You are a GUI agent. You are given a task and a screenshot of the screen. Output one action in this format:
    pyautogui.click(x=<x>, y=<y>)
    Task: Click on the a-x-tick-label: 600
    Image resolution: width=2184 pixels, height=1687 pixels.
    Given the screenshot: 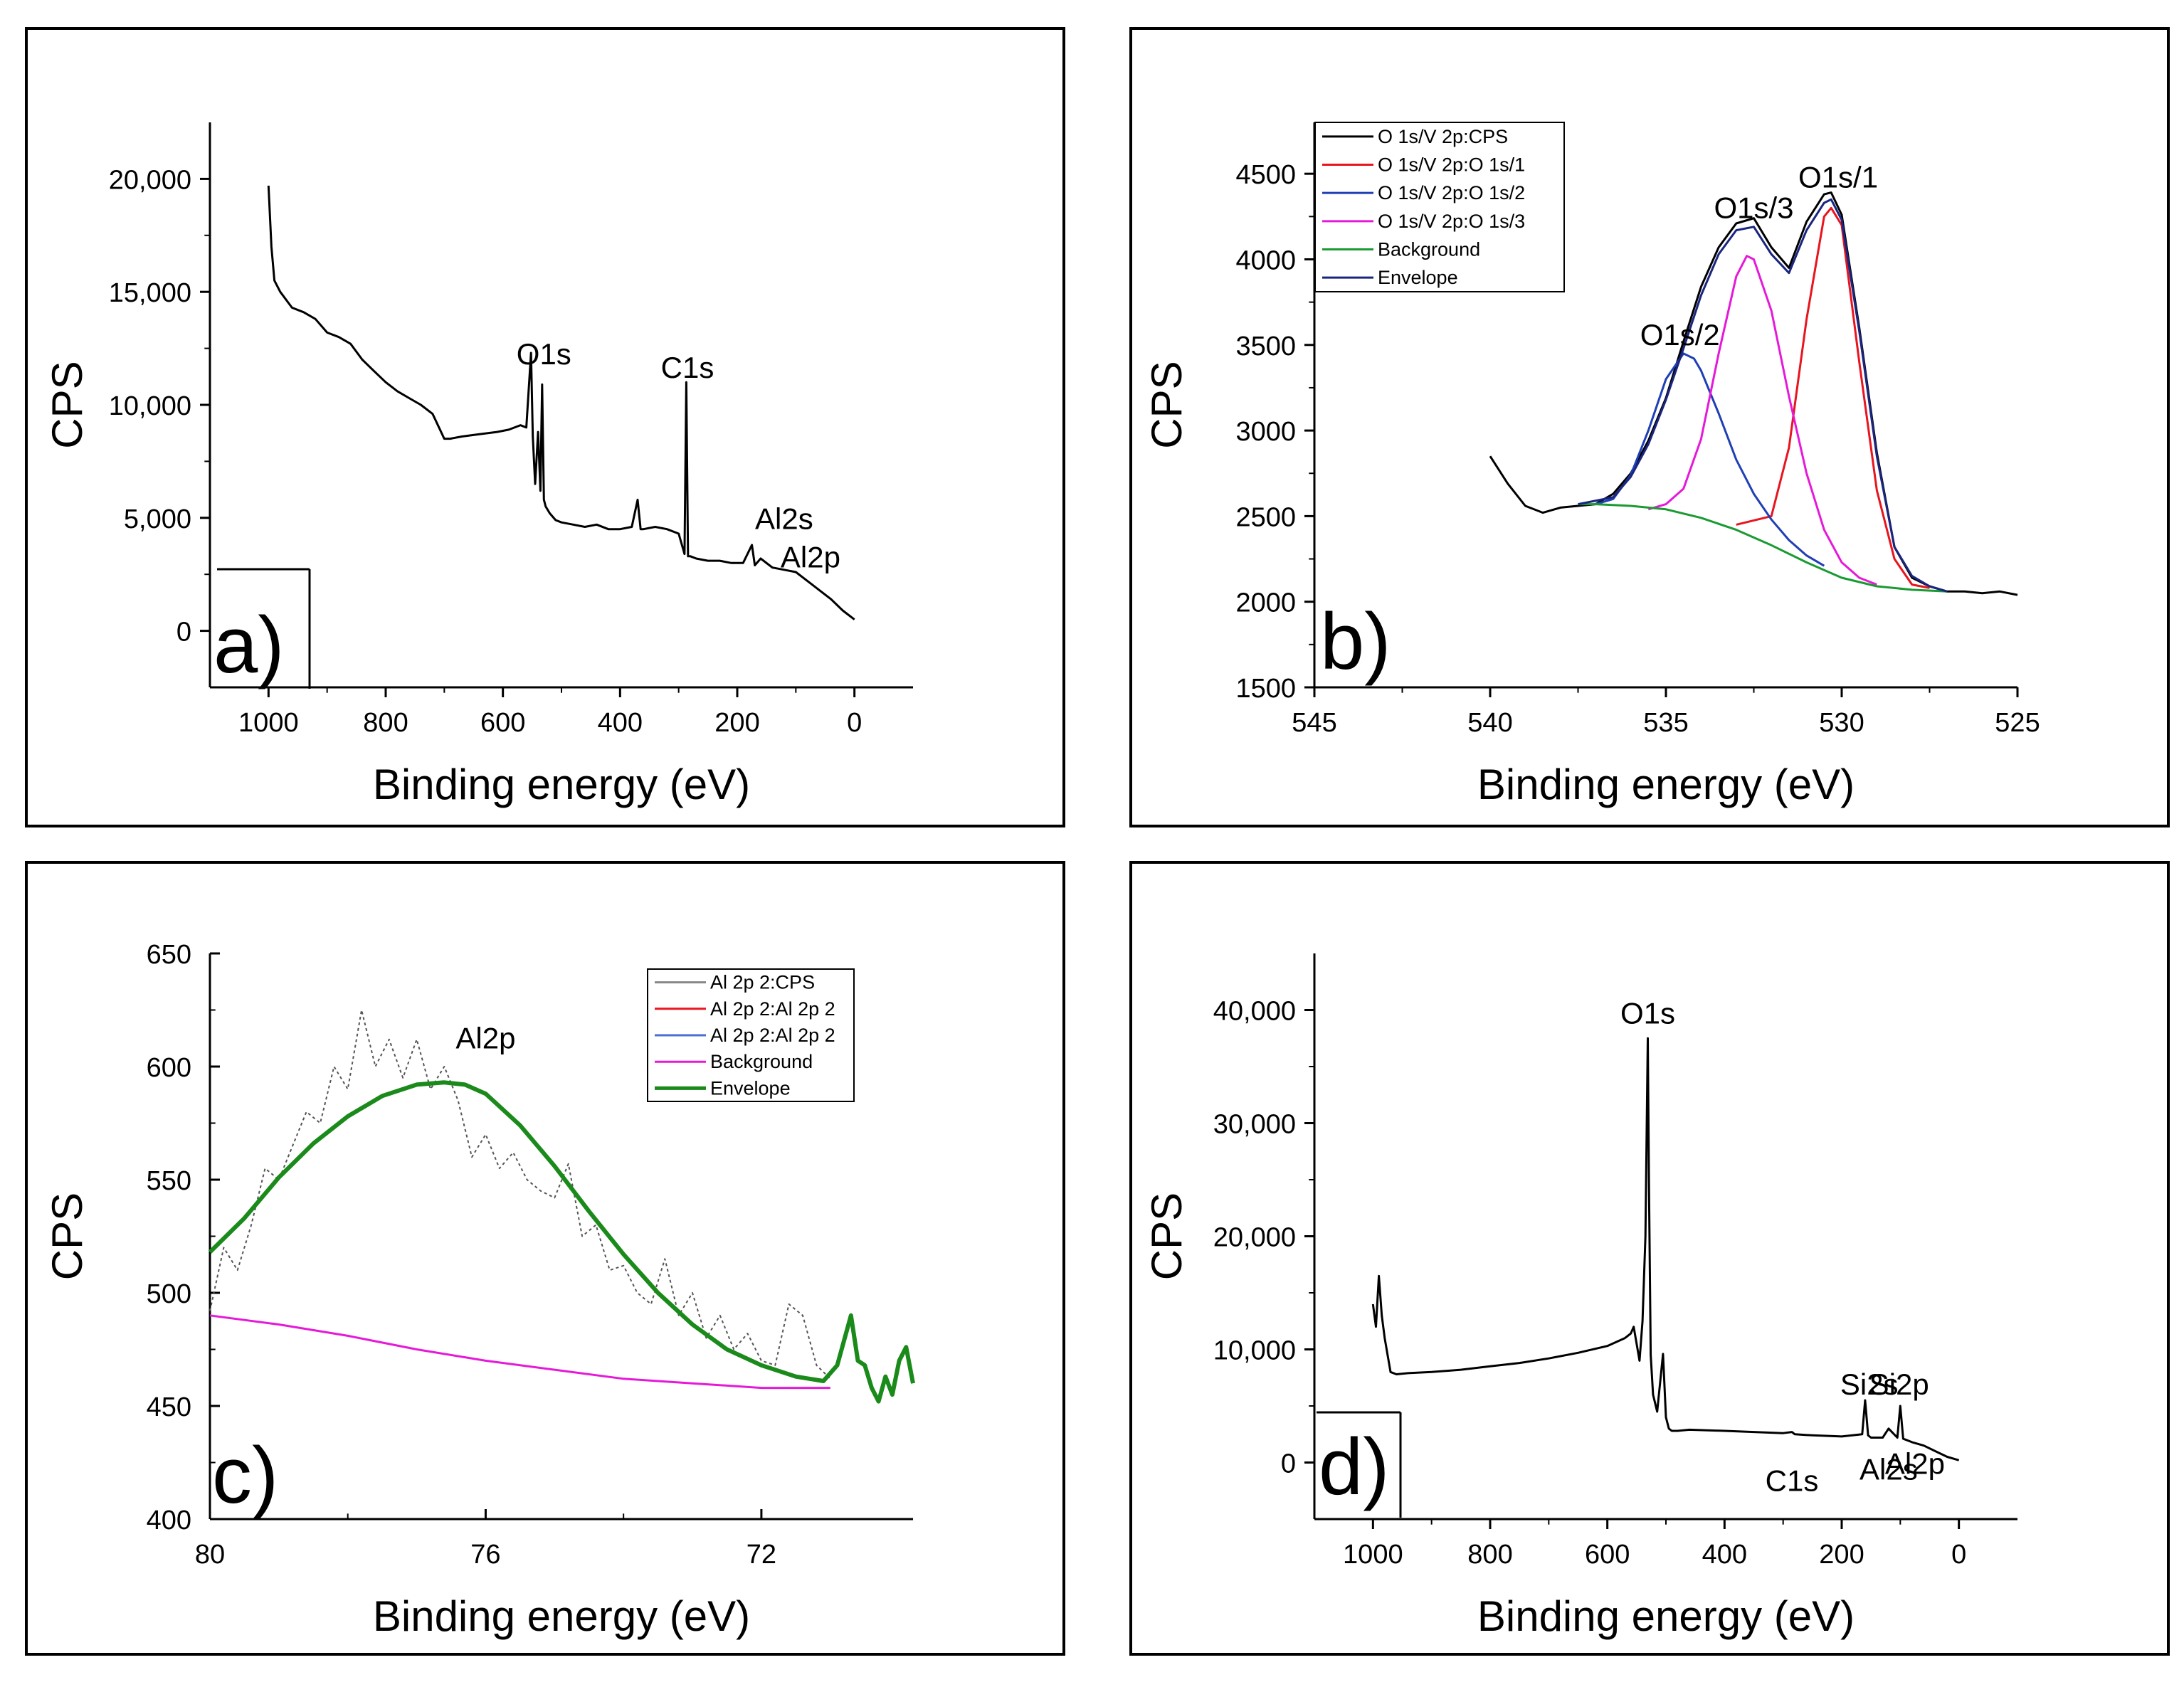 What is the action you would take?
    pyautogui.click(x=502, y=723)
    